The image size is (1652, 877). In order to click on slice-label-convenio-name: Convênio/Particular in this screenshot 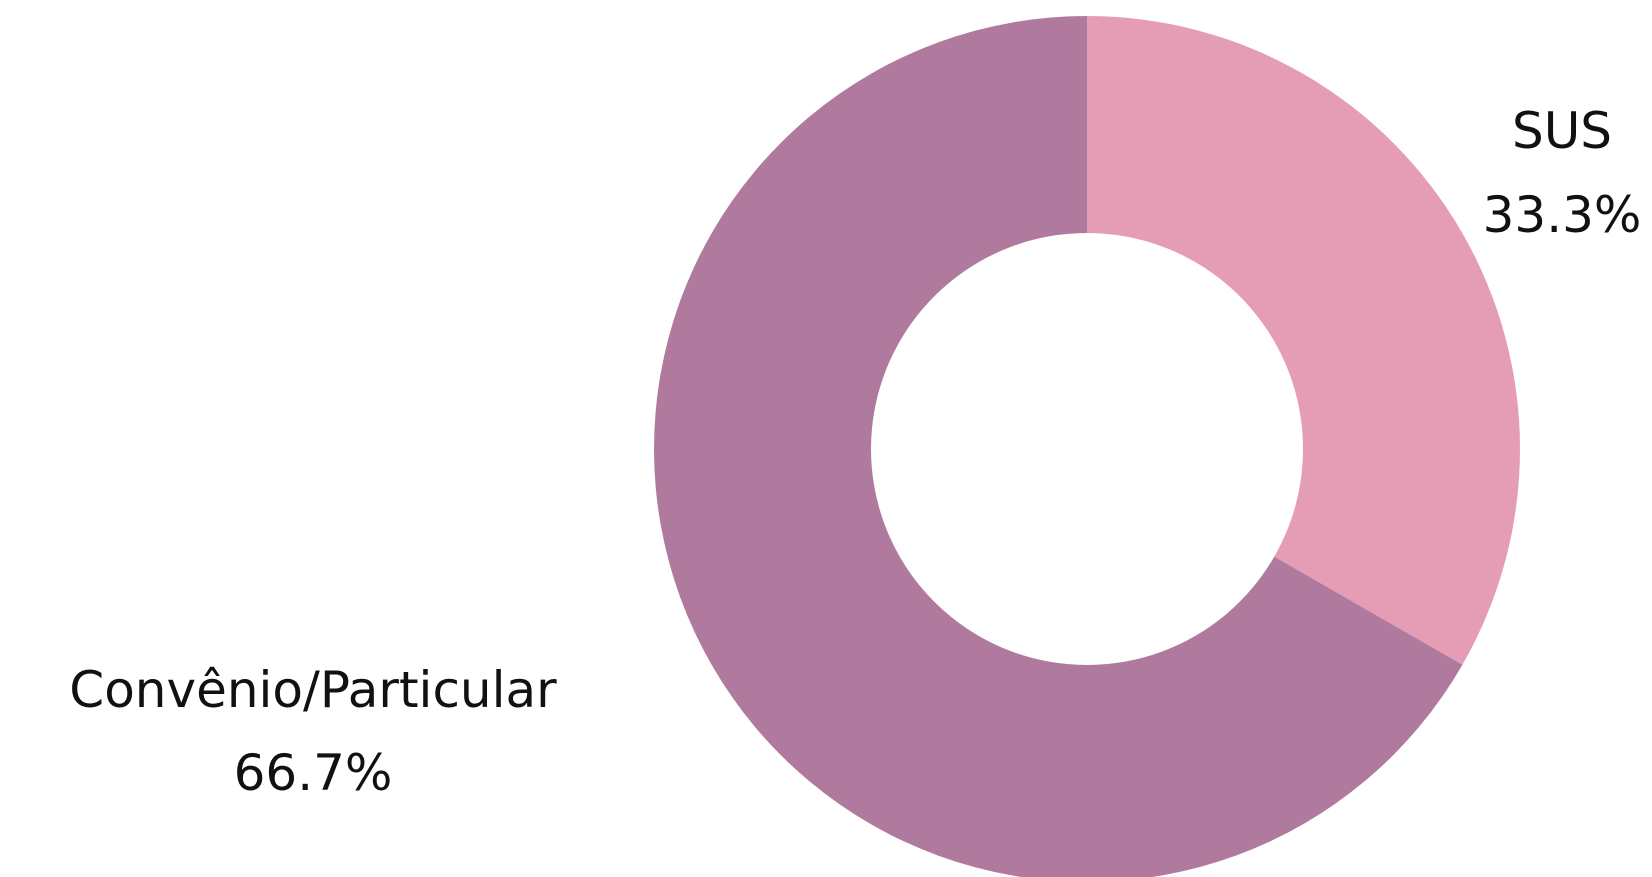, I will do `click(313, 690)`.